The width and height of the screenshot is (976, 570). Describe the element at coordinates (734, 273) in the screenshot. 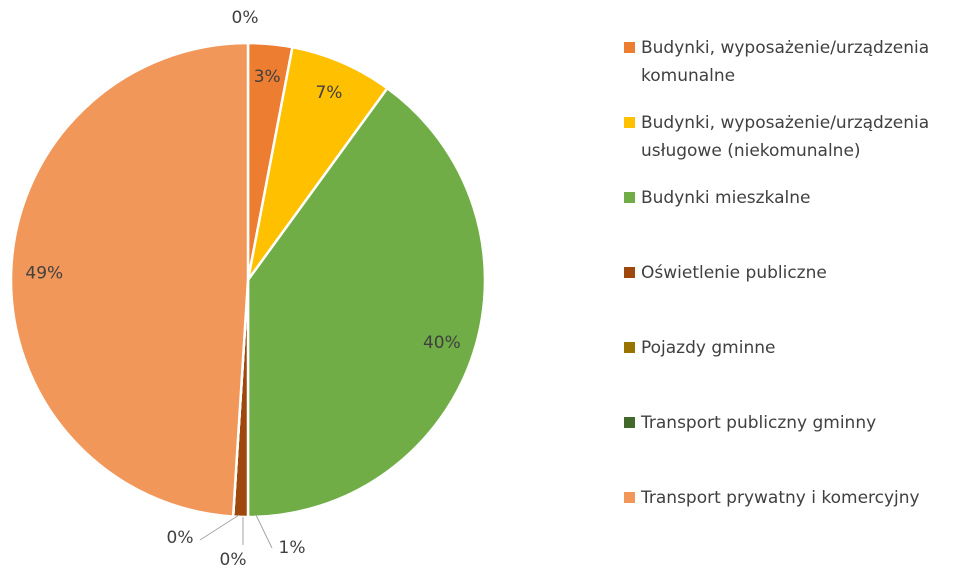

I see `legend-label: Oświetlenie publiczne` at that location.